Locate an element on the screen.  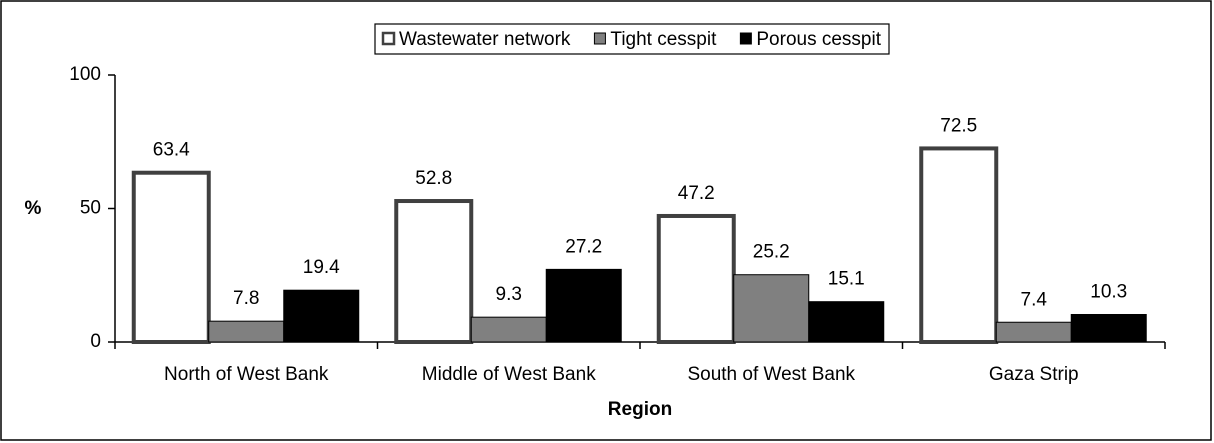
y-axis-label: % is located at coordinates (33, 208).